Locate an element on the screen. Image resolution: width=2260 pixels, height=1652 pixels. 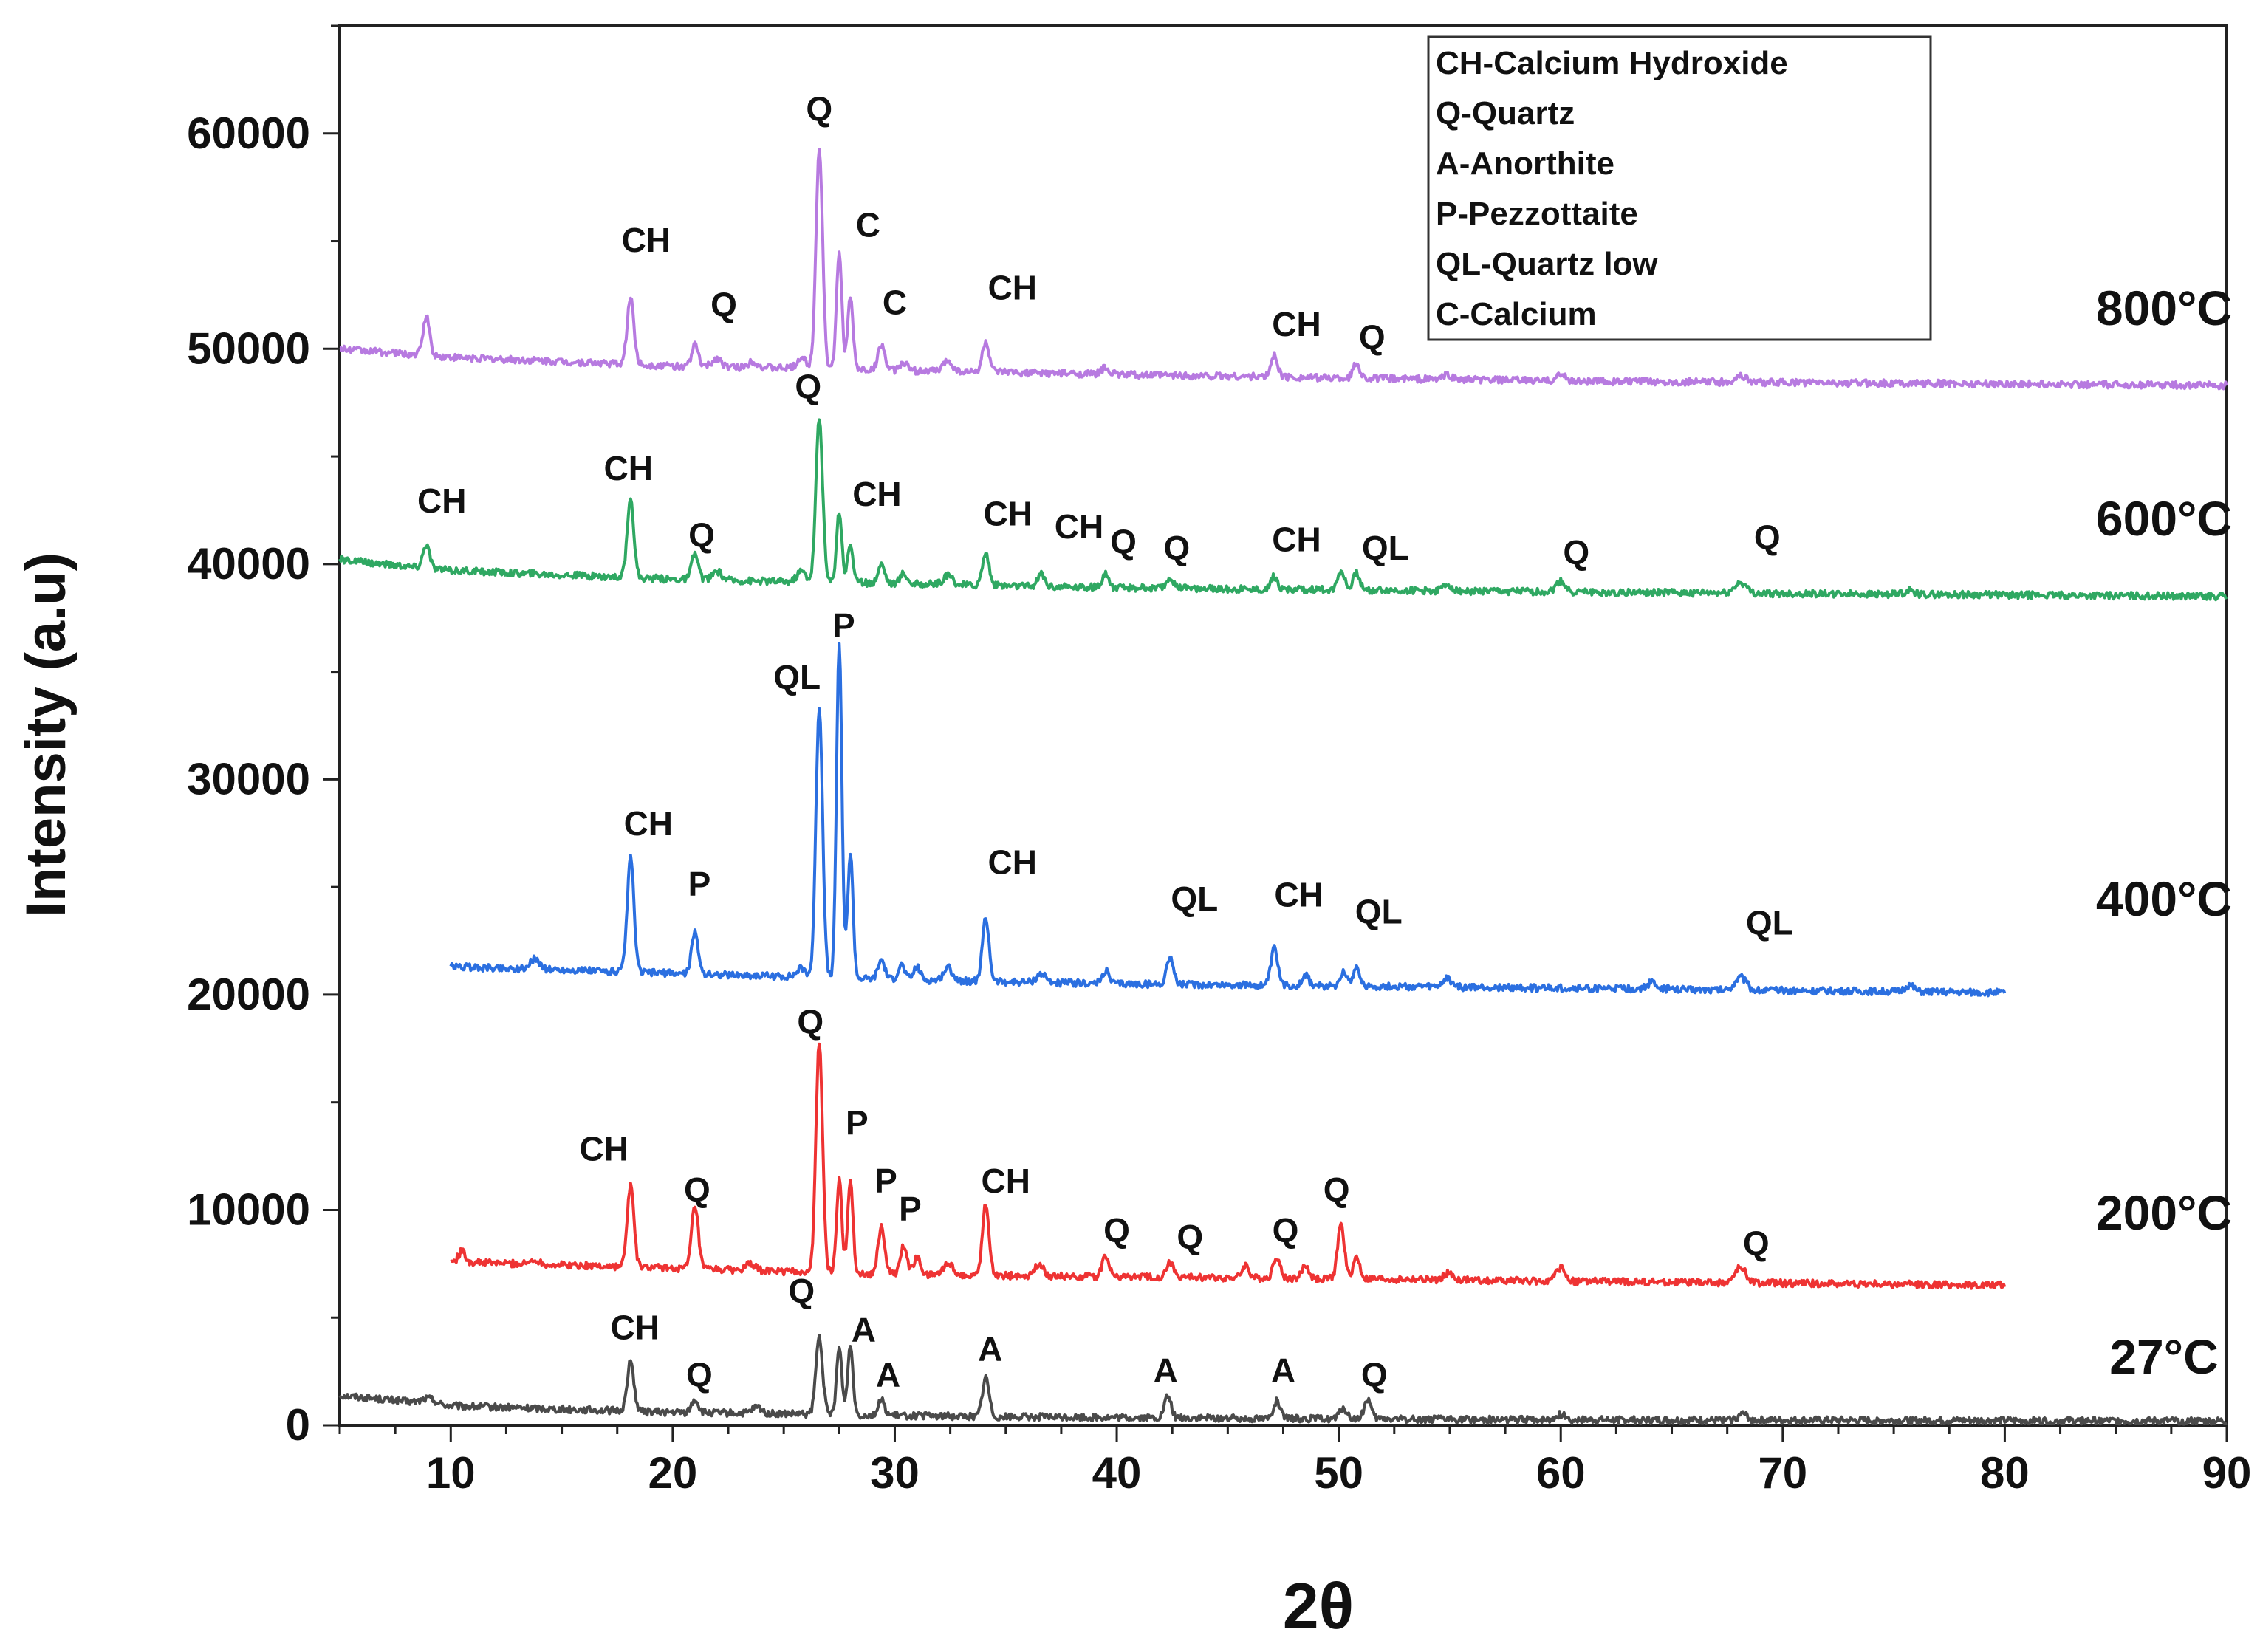
temperature-label: 600°C is located at coordinates (2164, 518).